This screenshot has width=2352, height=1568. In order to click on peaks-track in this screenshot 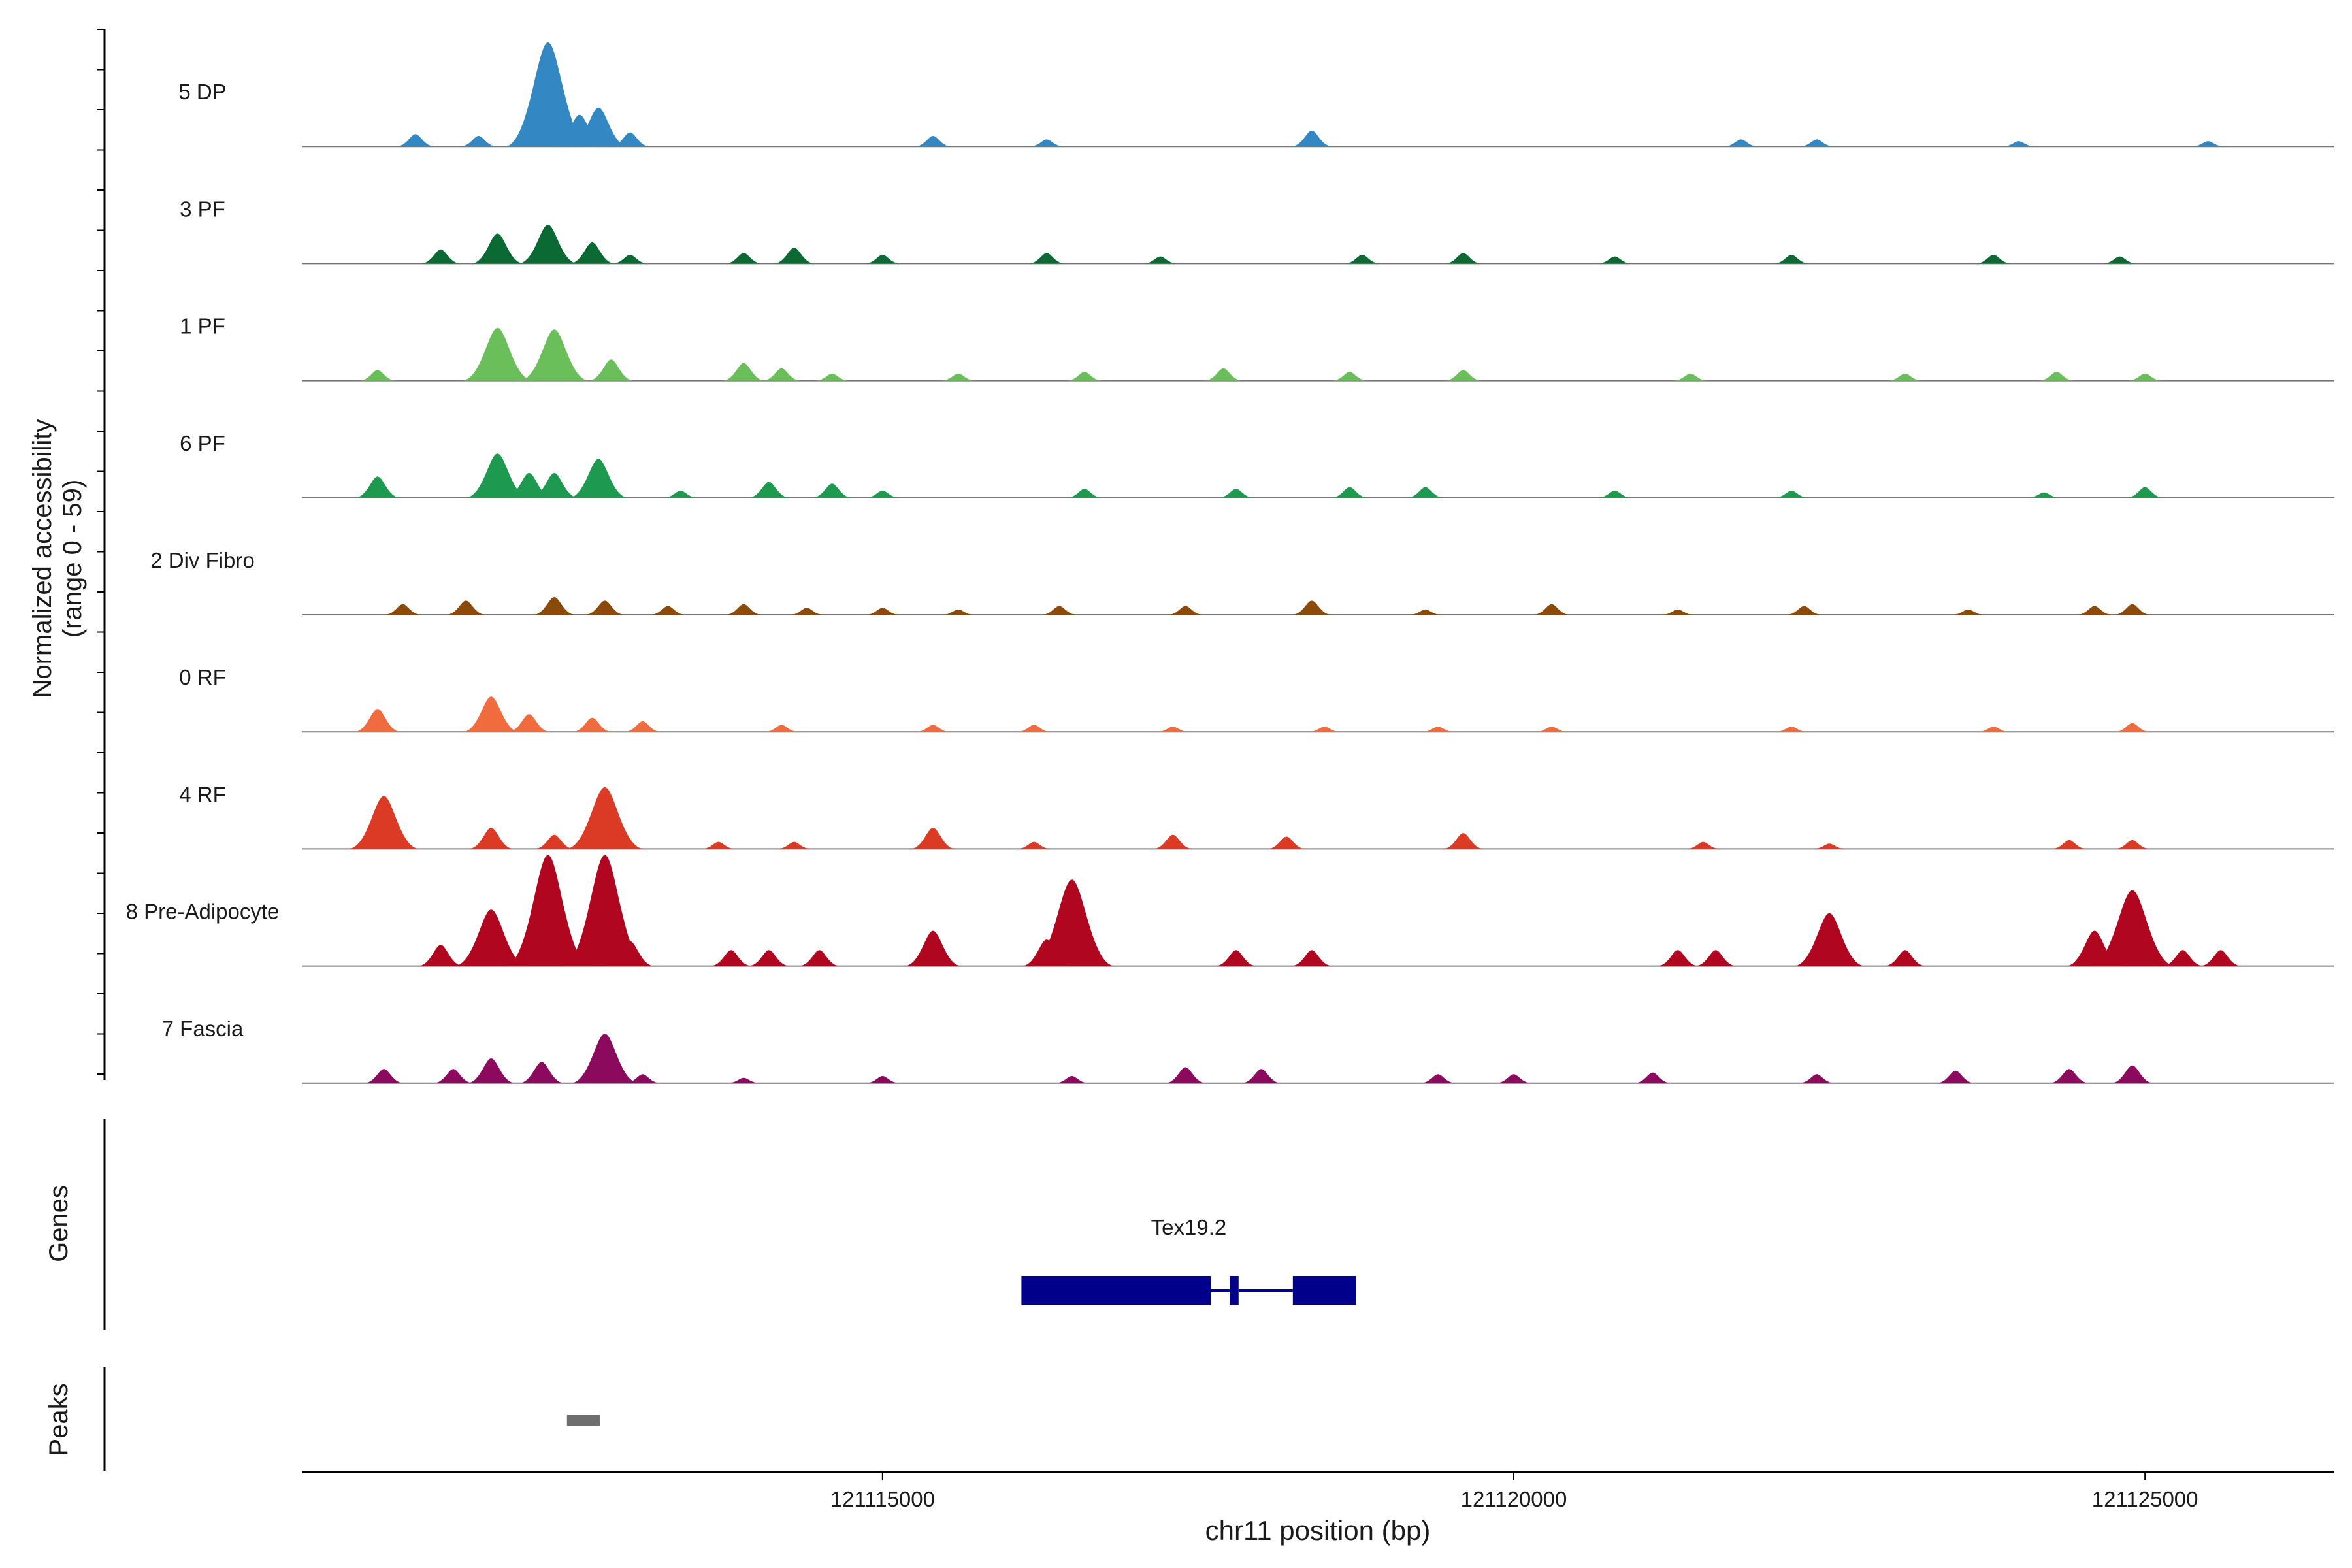, I will do `click(583, 1420)`.